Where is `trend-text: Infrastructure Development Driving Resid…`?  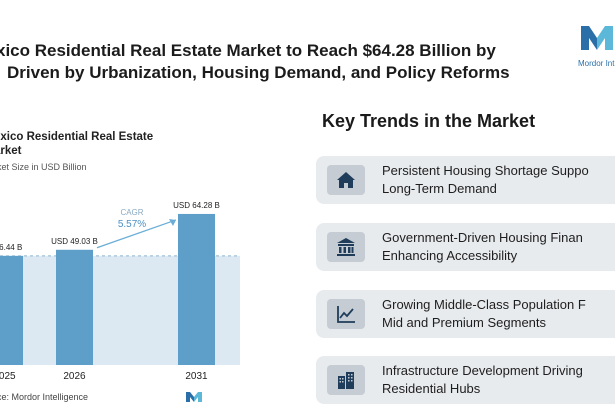
trend-text: Infrastructure Development Driving Resid… is located at coordinates (482, 380).